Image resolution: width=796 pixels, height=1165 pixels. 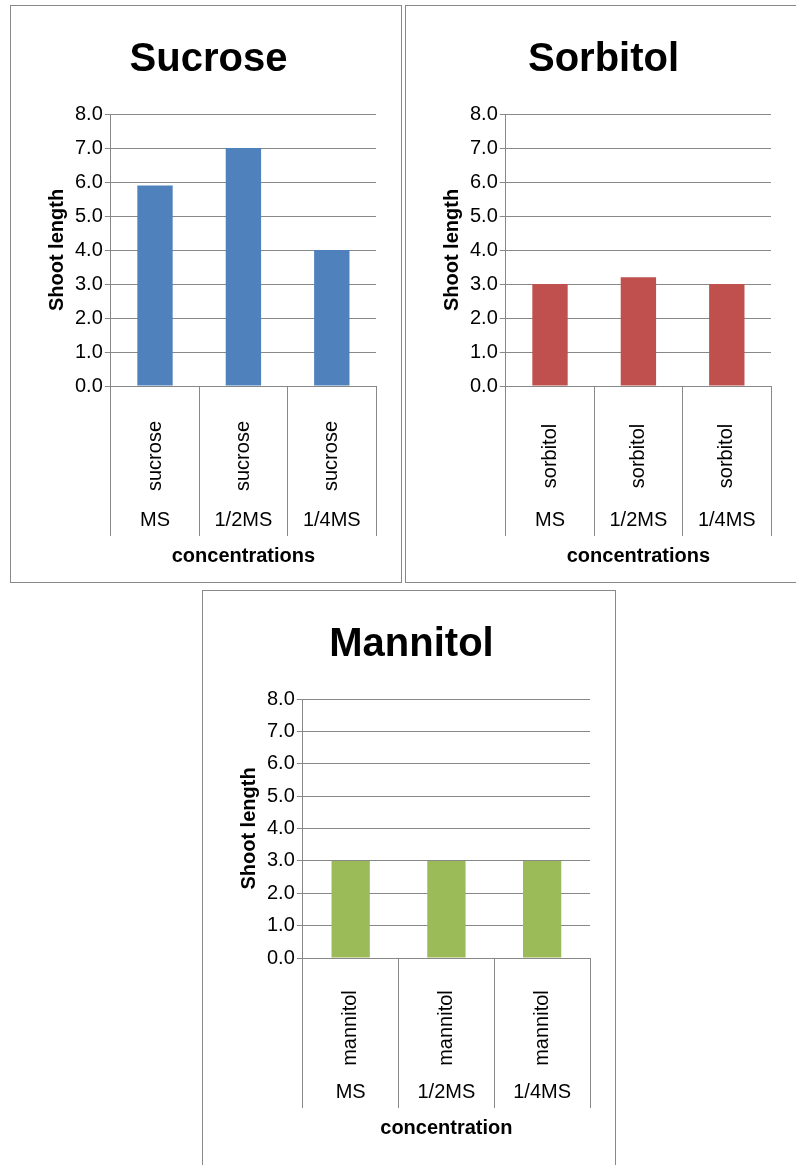 What do you see at coordinates (446, 1126) in the screenshot?
I see `x-axis-title: concentration` at bounding box center [446, 1126].